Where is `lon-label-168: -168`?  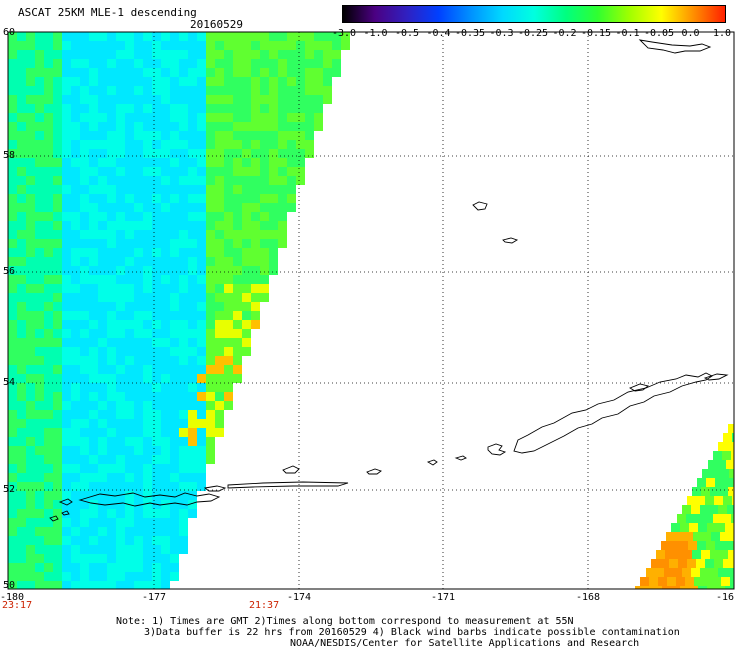
lon-label-168: -168 is located at coordinates (588, 597).